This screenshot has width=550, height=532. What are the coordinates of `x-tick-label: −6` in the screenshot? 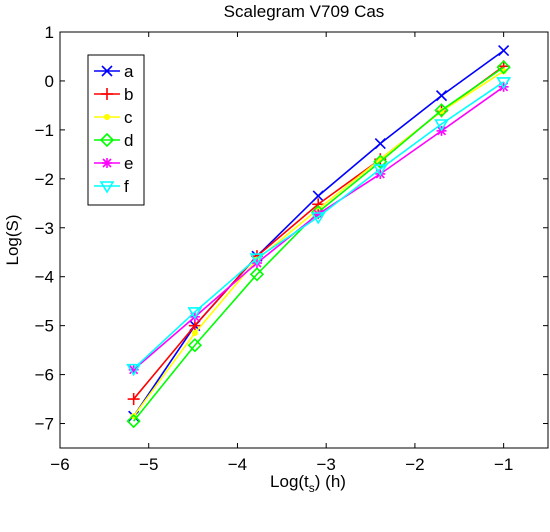 It's located at (59, 464).